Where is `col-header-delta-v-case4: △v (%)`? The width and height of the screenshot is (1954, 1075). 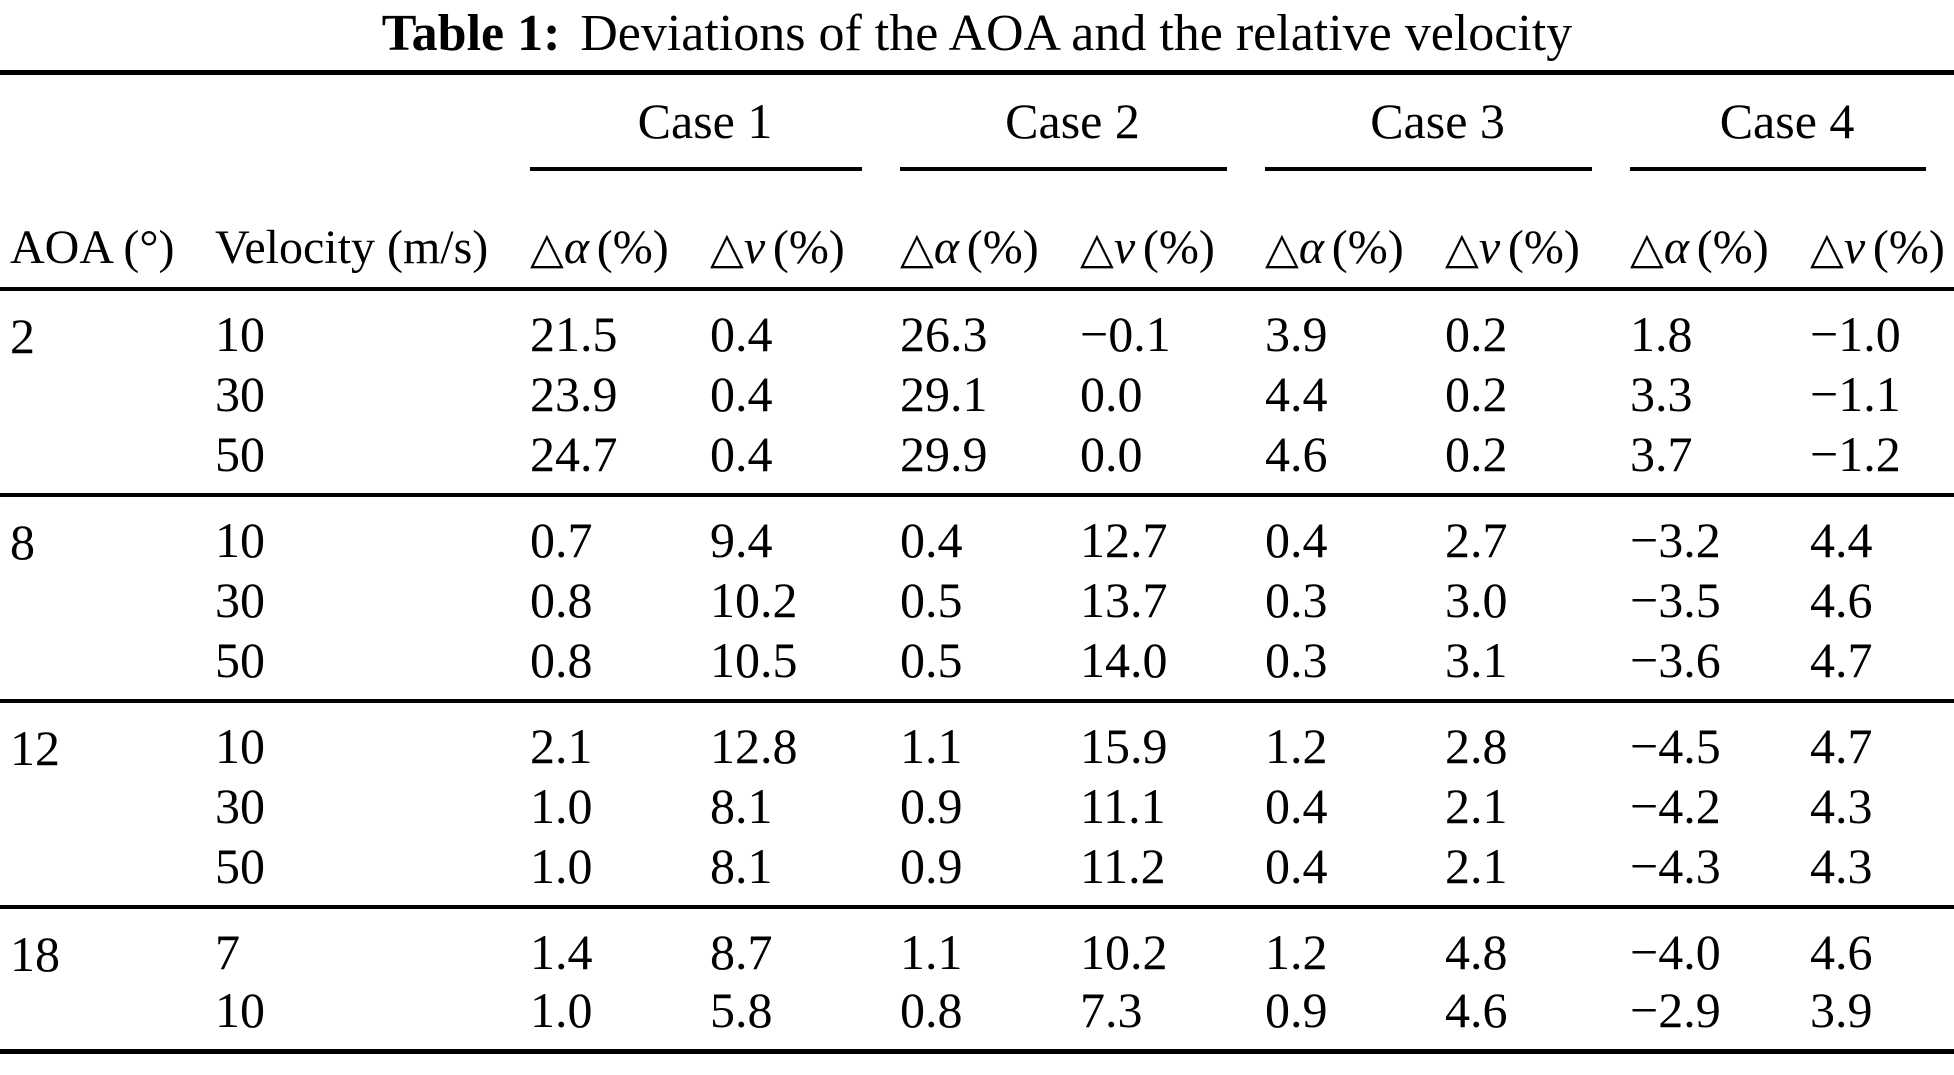
col-header-delta-v-case4: △v (%) is located at coordinates (1877, 231).